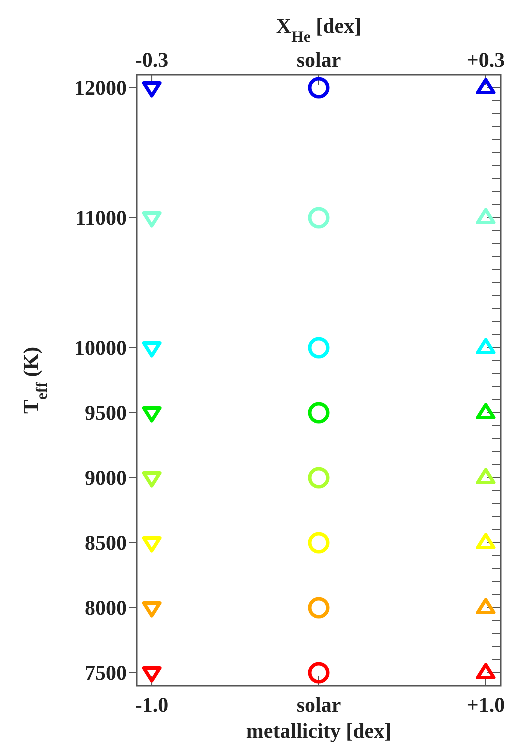  Describe the element at coordinates (106, 413) in the screenshot. I see `y-tick-label: 9500` at that location.